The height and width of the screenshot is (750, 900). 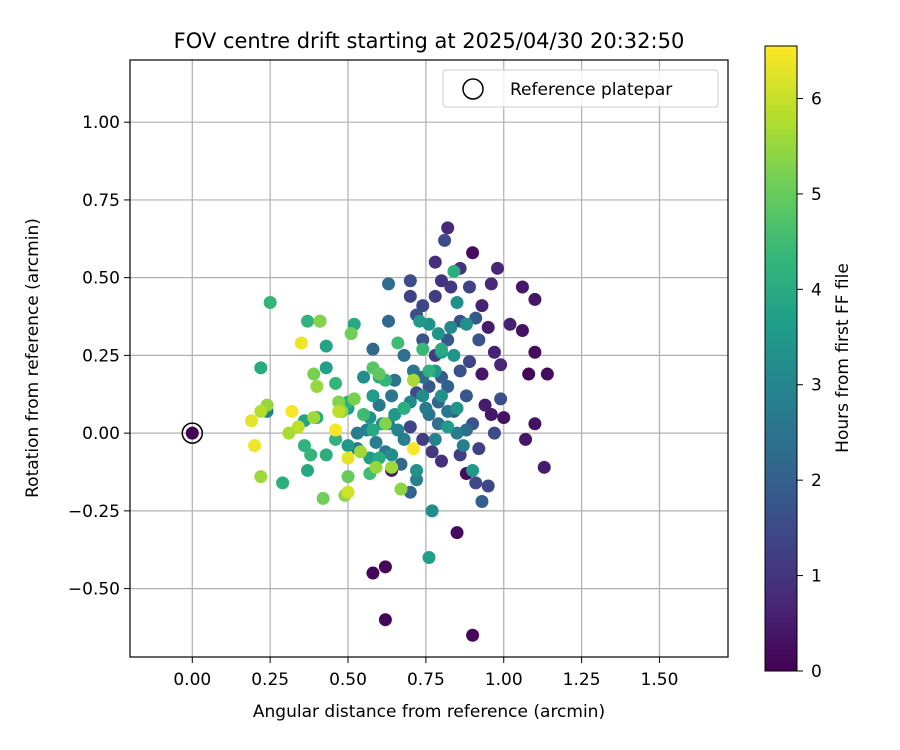 What do you see at coordinates (843, 358) in the screenshot?
I see `colorbar-label: Hours from first FF file` at bounding box center [843, 358].